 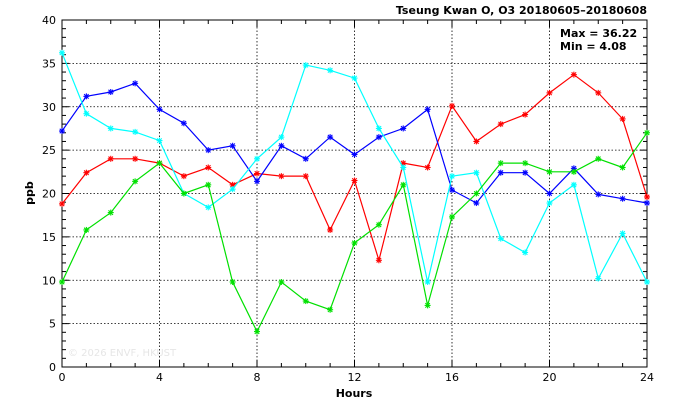 What do you see at coordinates (49, 237) in the screenshot?
I see `y-tick-label: 15` at bounding box center [49, 237].